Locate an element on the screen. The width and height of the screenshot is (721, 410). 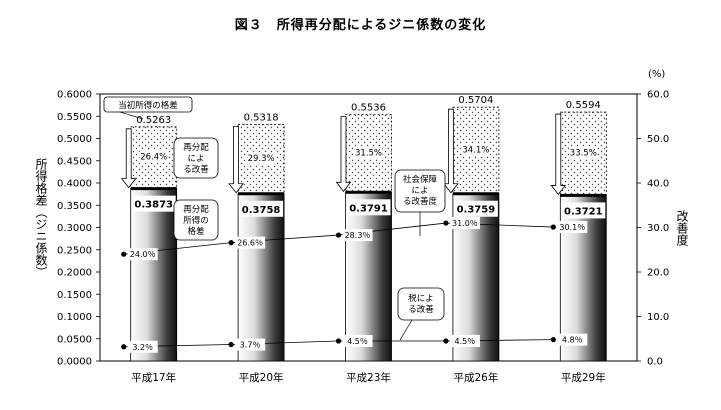
social-security-label: 28.3％ is located at coordinates (358, 235).